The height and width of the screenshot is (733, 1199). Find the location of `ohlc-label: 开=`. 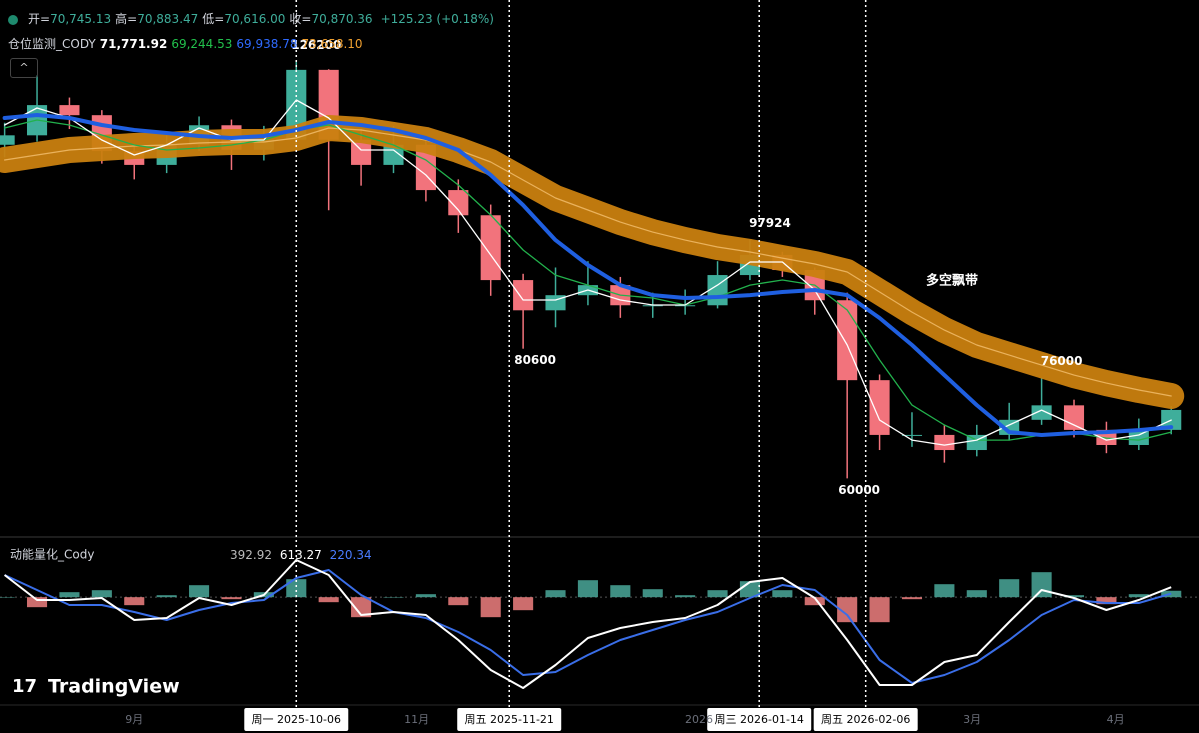

ohlc-label: 开= is located at coordinates (39, 19).